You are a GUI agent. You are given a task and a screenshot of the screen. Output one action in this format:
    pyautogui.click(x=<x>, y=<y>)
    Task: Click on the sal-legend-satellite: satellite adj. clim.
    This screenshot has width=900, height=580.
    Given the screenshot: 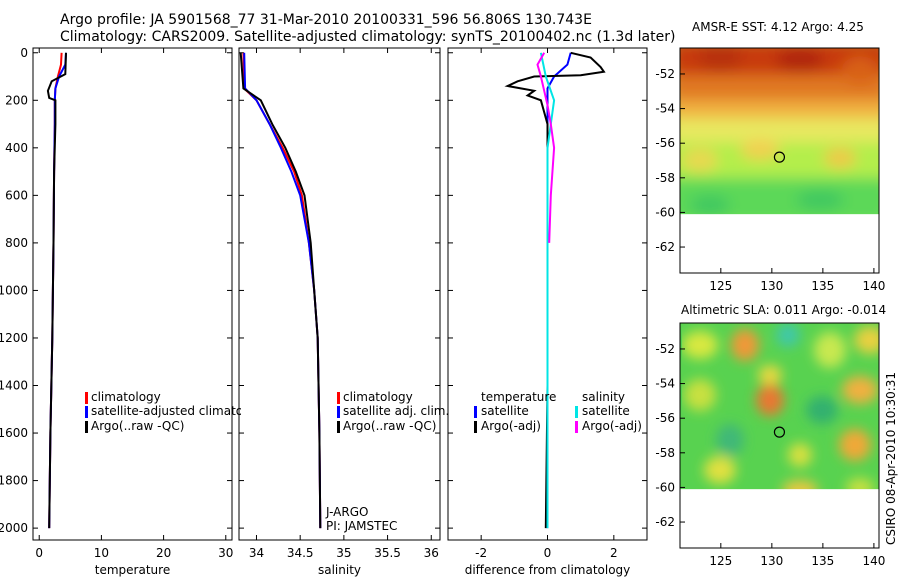 What is the action you would take?
    pyautogui.click(x=396, y=411)
    